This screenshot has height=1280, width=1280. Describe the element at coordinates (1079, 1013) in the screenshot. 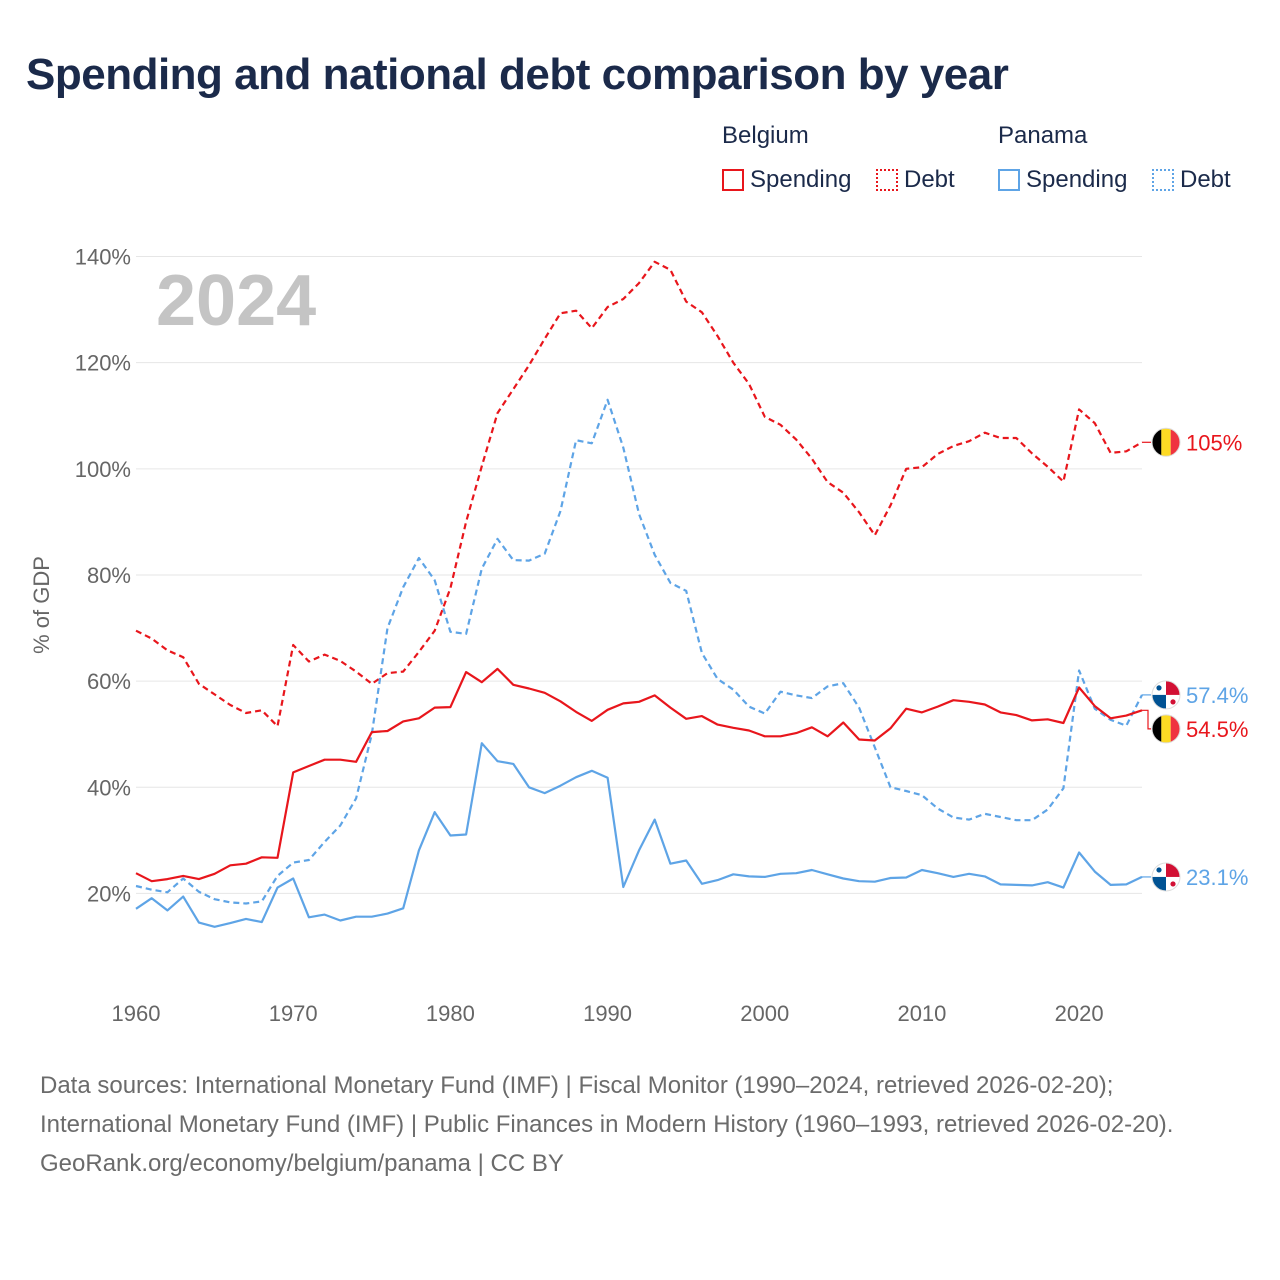

I see `x-tick-label: 2020` at that location.